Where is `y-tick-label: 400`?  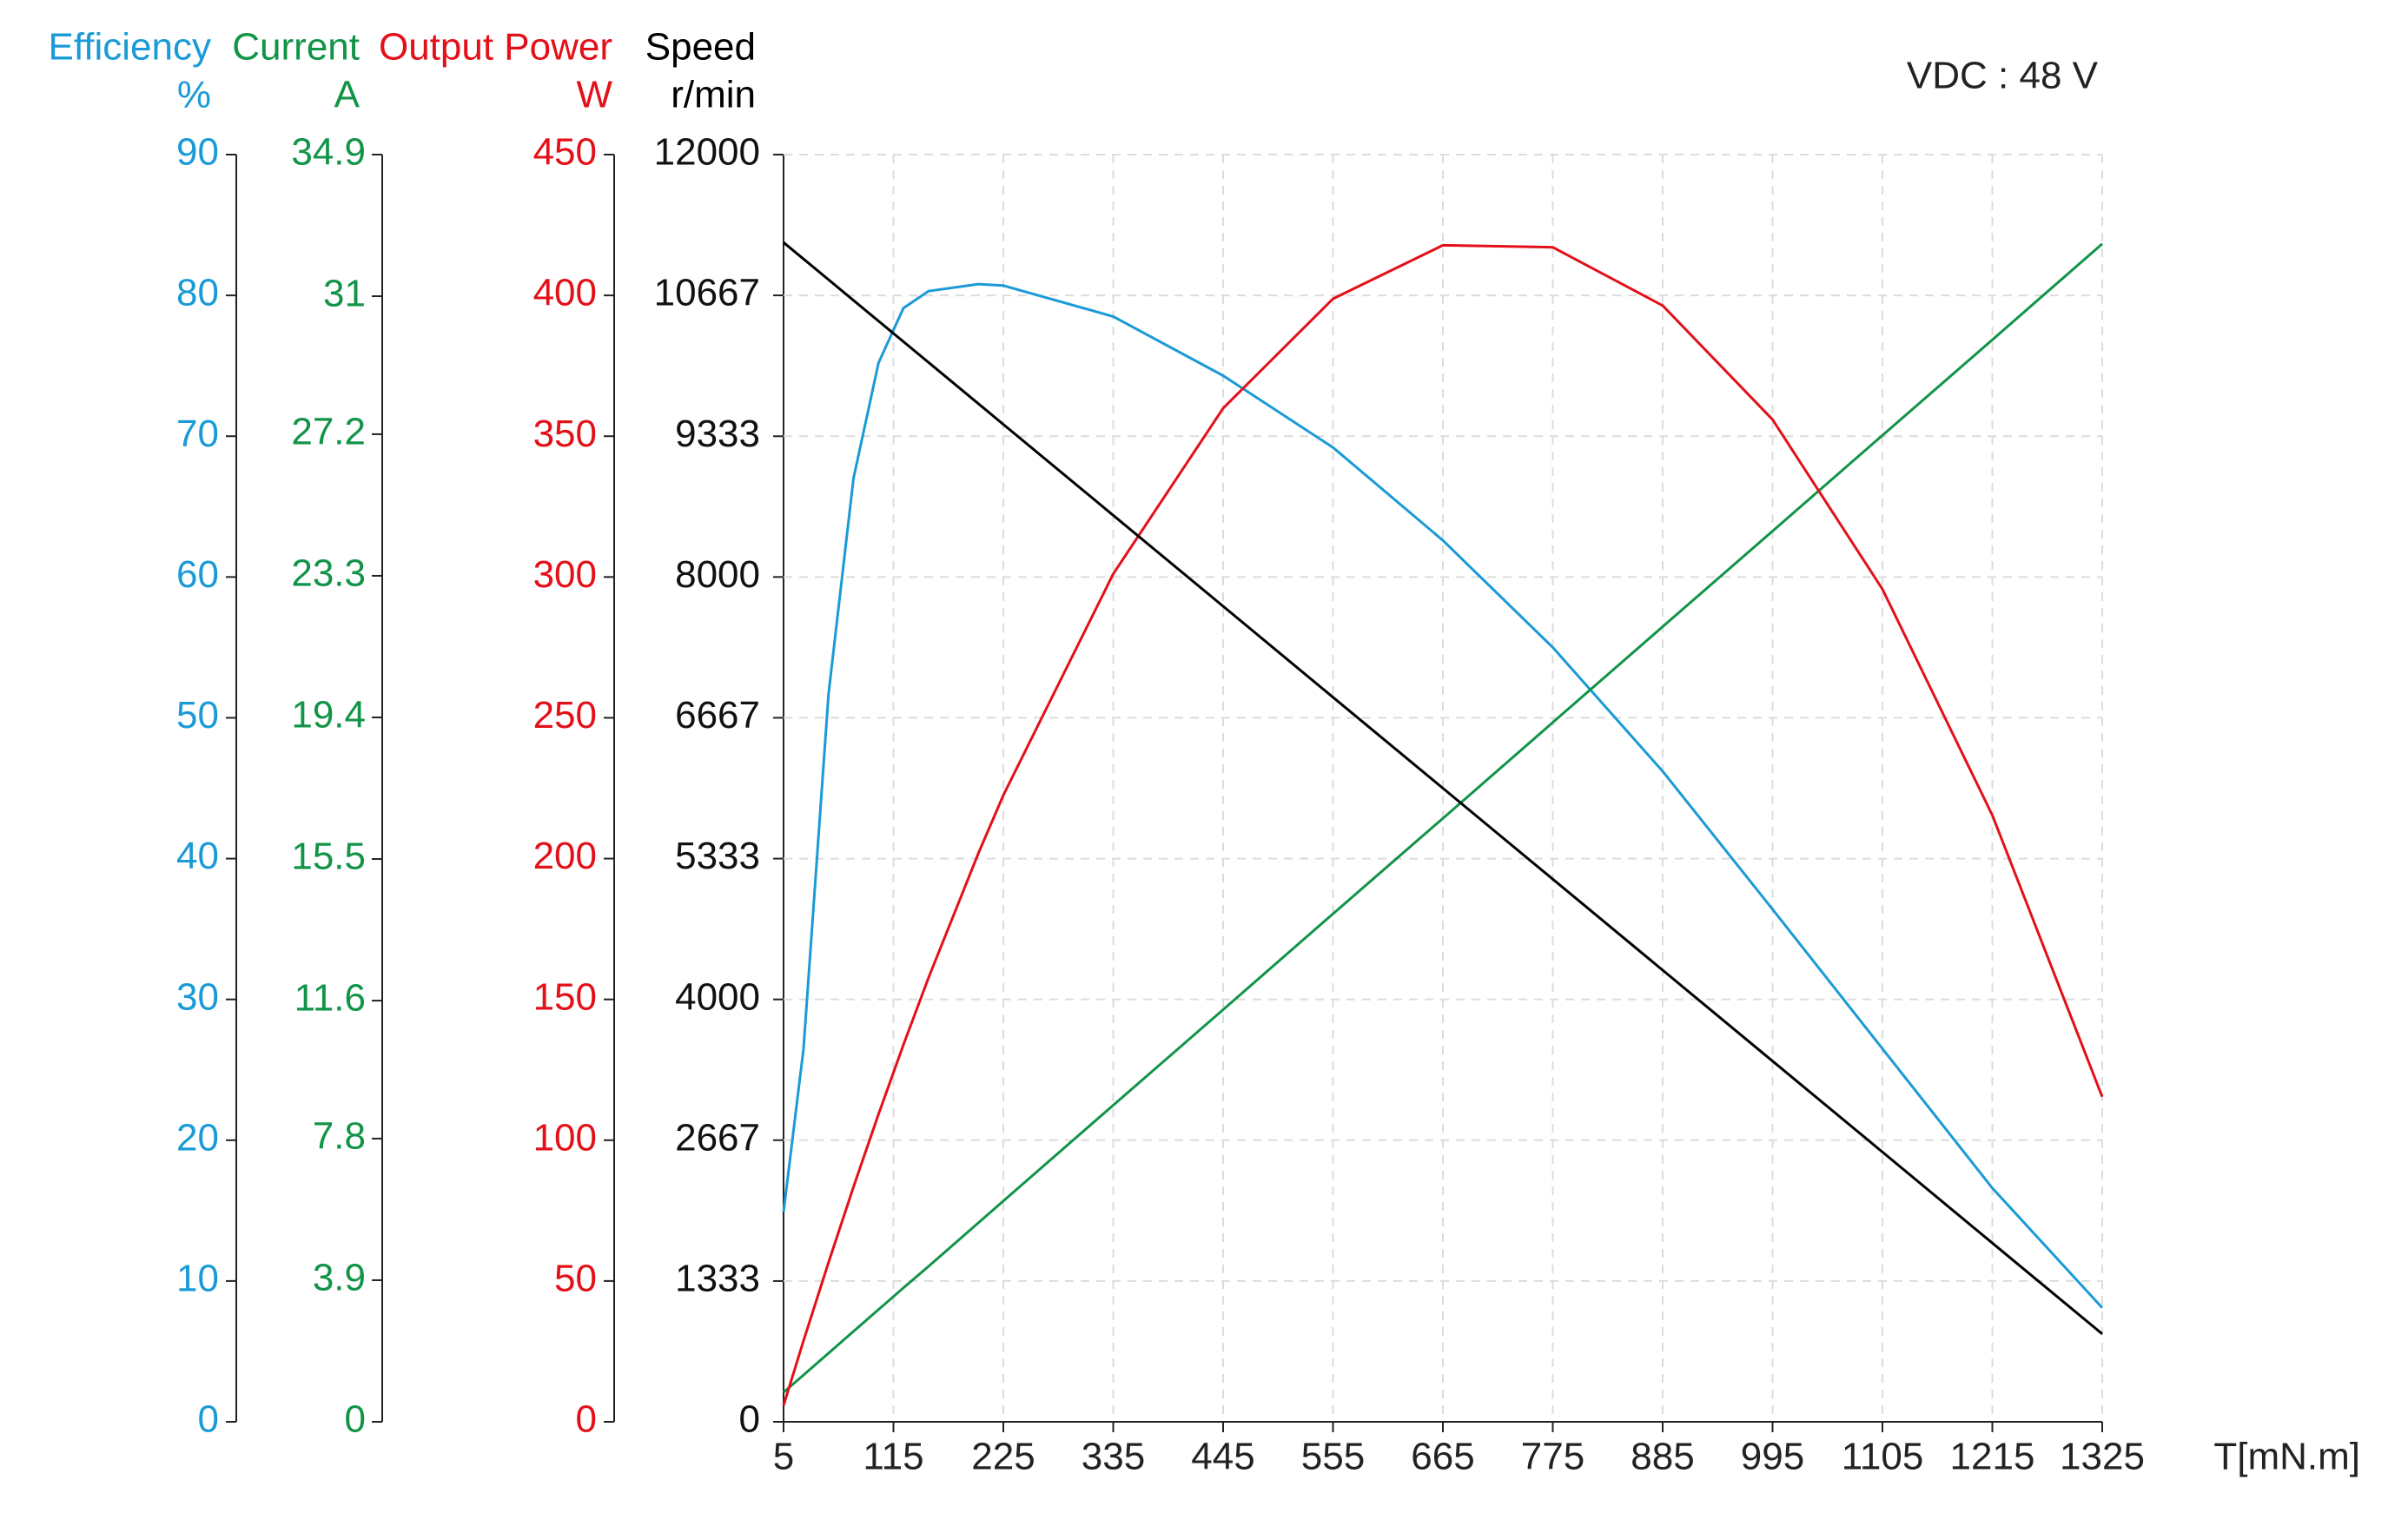
y-tick-label: 400 is located at coordinates (565, 293).